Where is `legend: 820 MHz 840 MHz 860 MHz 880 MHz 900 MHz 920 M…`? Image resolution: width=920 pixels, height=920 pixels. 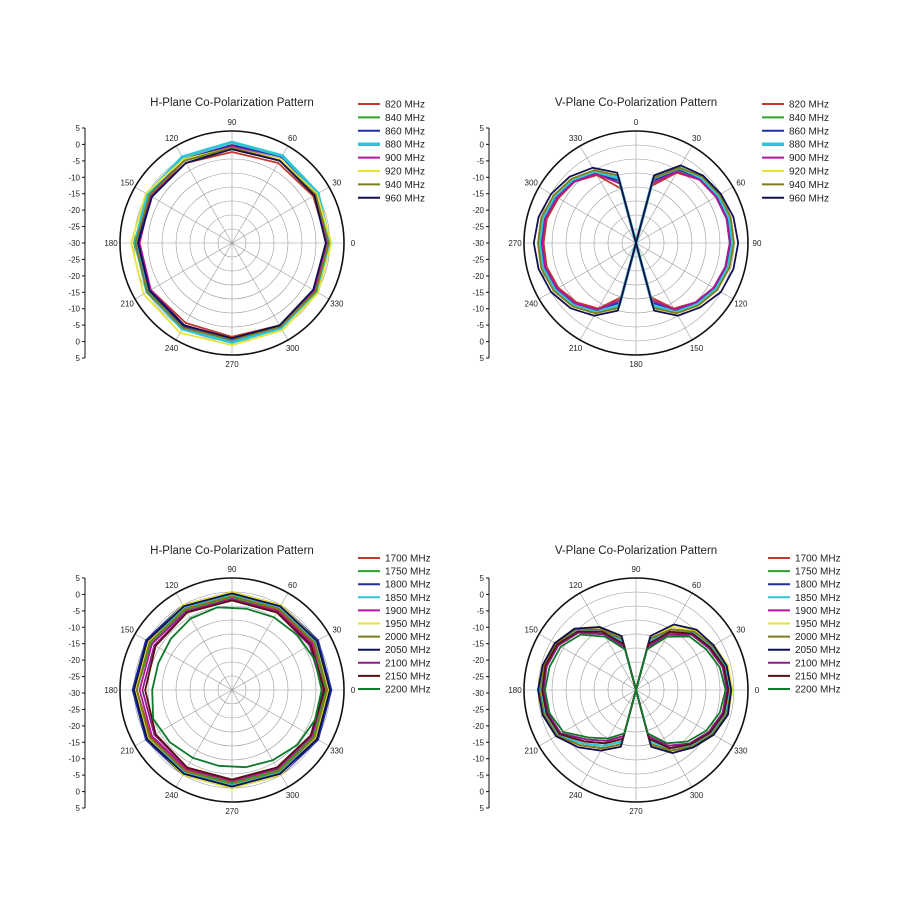
legend: 820 MHz 840 MHz 860 MHz 880 MHz 900 MHz 920 M… is located at coordinates (391, 152).